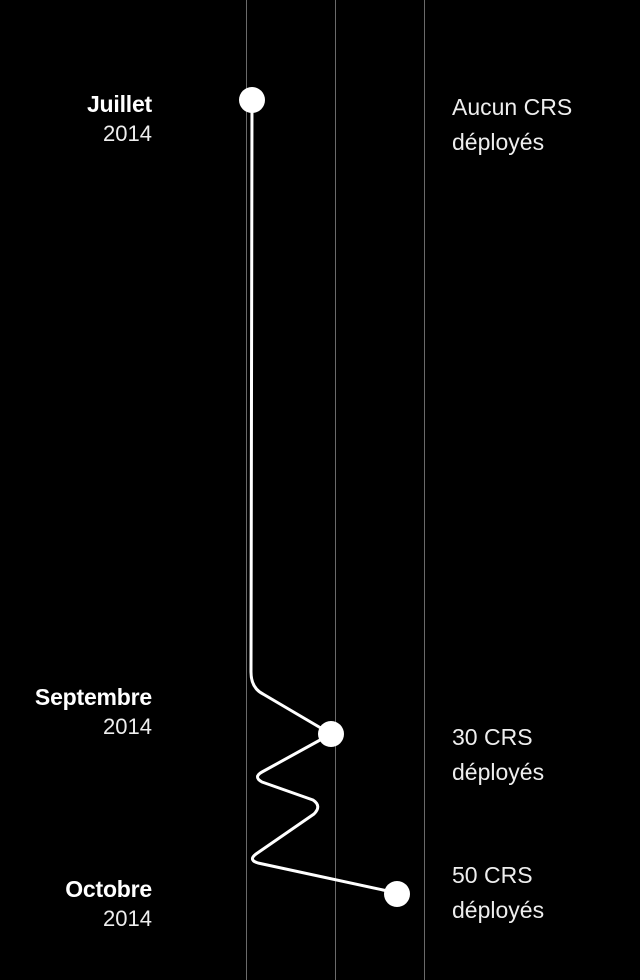 This screenshot has width=640, height=980. Describe the element at coordinates (492, 737) in the screenshot. I see `status-line: 30 CRS` at that location.